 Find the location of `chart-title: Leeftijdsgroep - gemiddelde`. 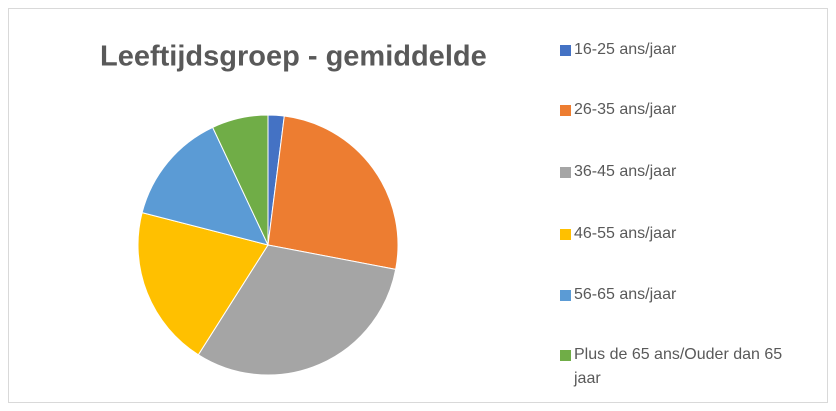

chart-title: Leeftijdsgroep - gemiddelde is located at coordinates (293, 57).